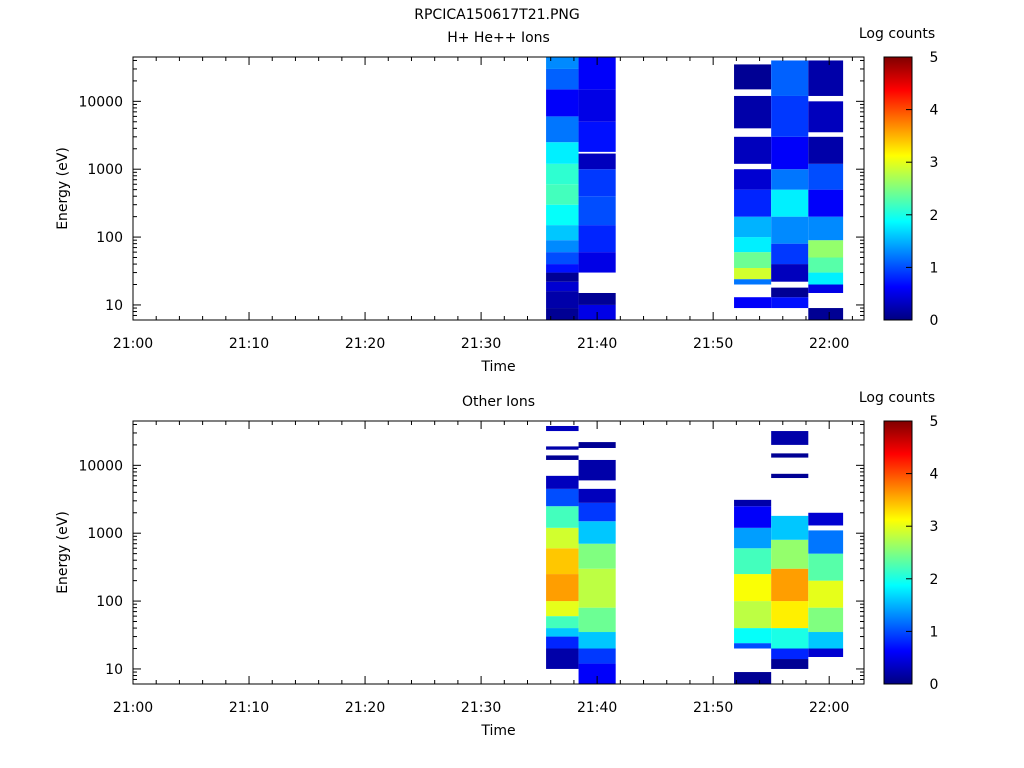 This screenshot has width=1024, height=768. Describe the element at coordinates (481, 344) in the screenshot. I see `x-tick-label: 21:30` at that location.